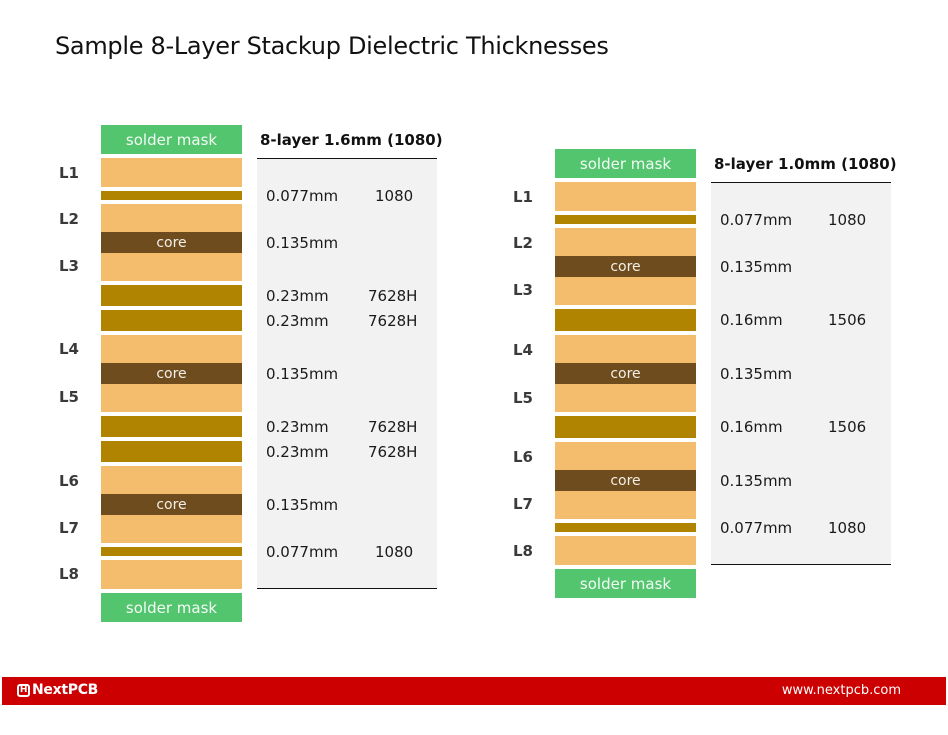 This screenshot has width=948, height=735. Describe the element at coordinates (805, 164) in the screenshot. I see `stackup-heading: 8-layer 1.0mm (1080)` at that location.